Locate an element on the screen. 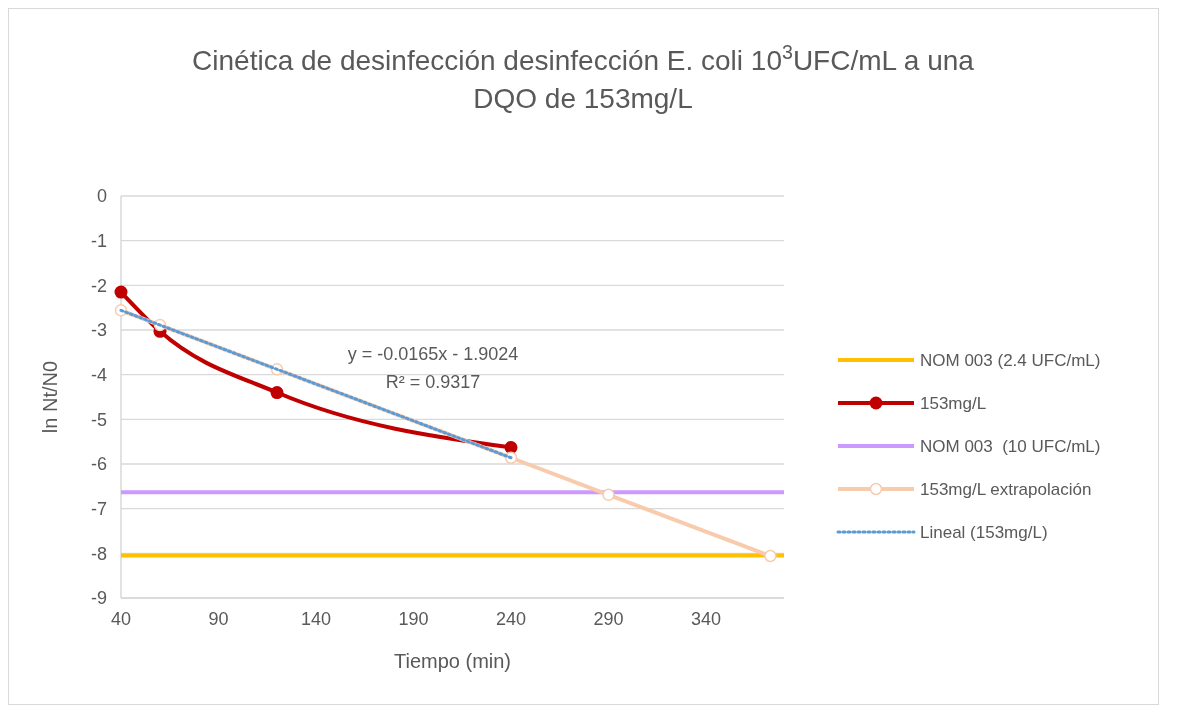 This screenshot has height=713, width=1177. legend-label: 153mg/L extrapolación is located at coordinates (1006, 489).